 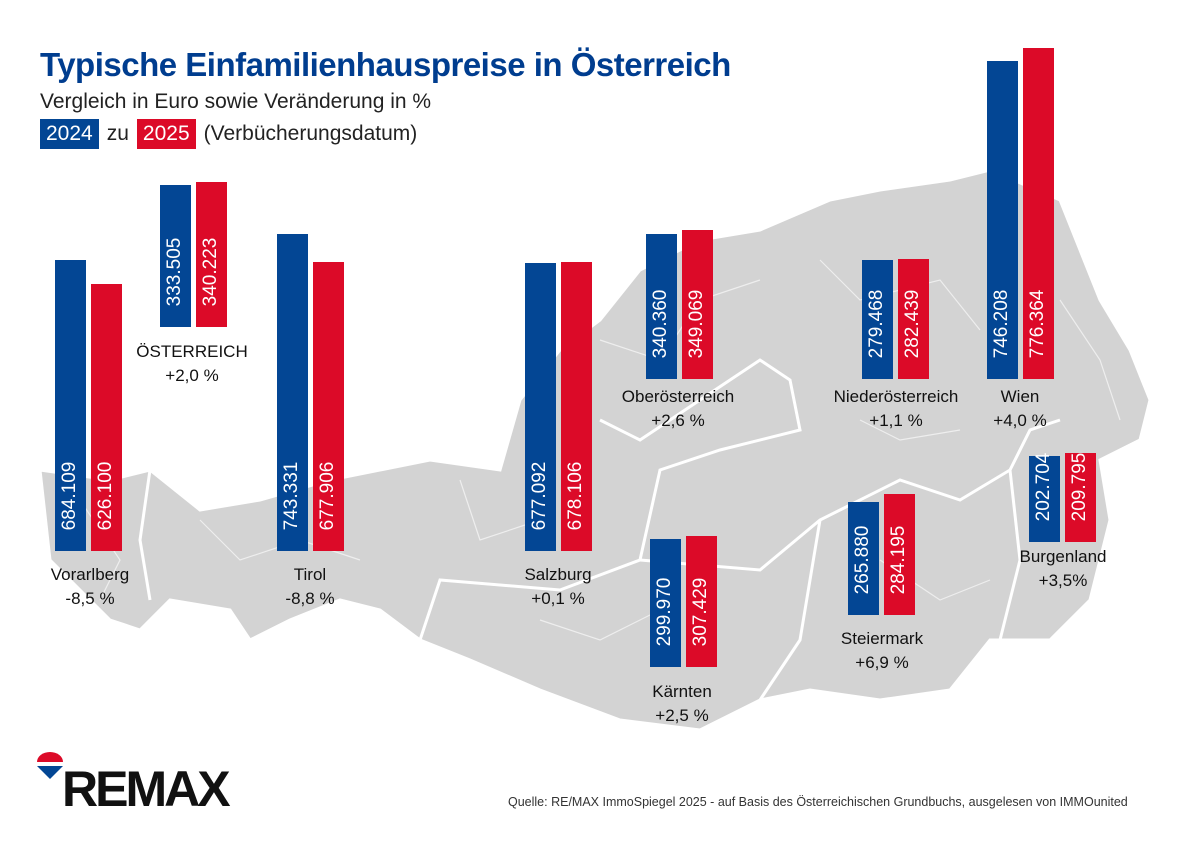 I want to click on region-change: +3,5%, so click(x=1063, y=580).